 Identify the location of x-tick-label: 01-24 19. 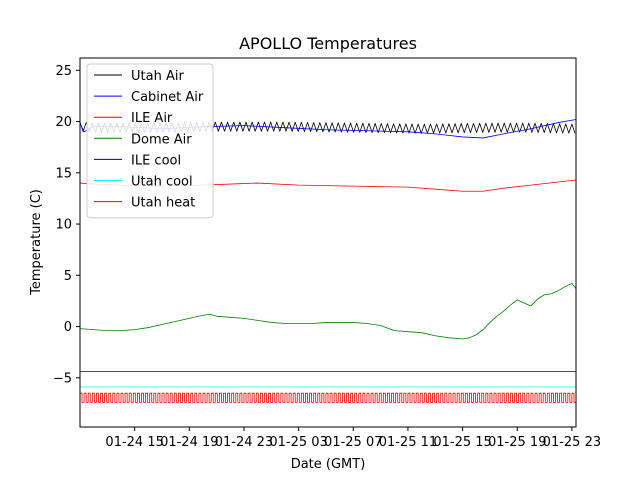
(189, 442).